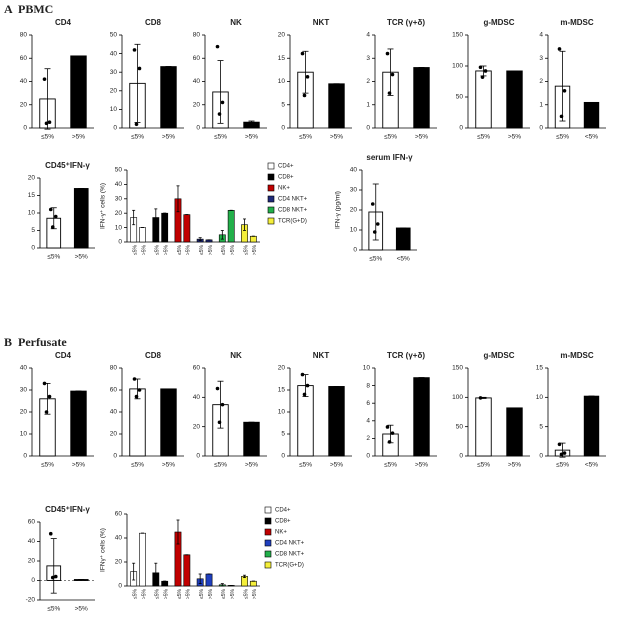 The height and width of the screenshot is (622, 619). I want to click on chart-title: CD8, so click(153, 355).